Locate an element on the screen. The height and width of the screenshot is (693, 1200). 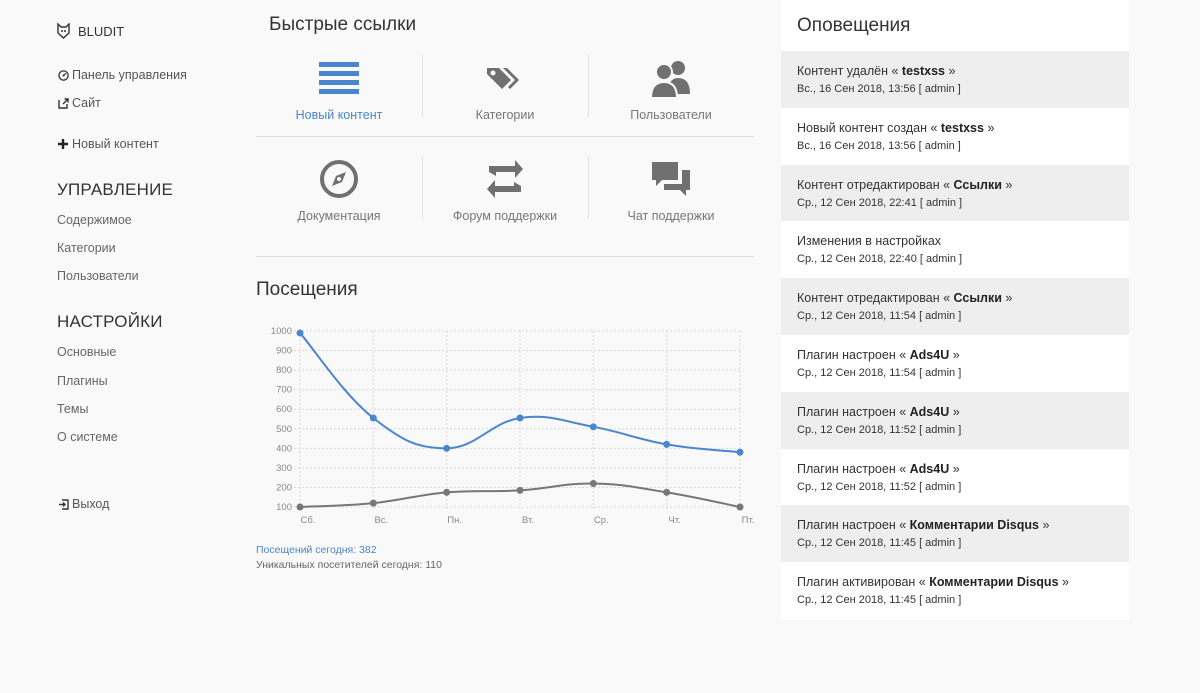
y-tick-label: 700 is located at coordinates (284, 390).